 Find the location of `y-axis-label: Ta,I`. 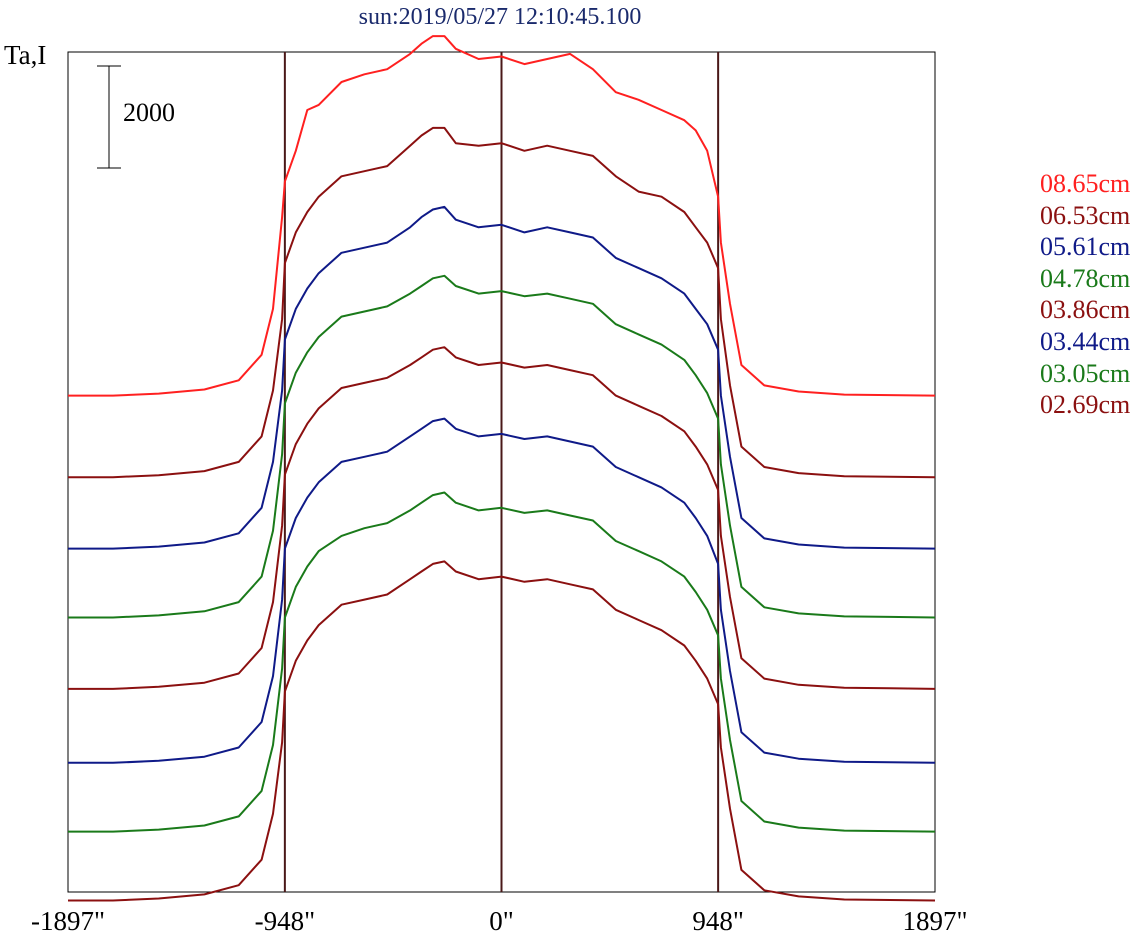

y-axis-label: Ta,I is located at coordinates (25, 55).